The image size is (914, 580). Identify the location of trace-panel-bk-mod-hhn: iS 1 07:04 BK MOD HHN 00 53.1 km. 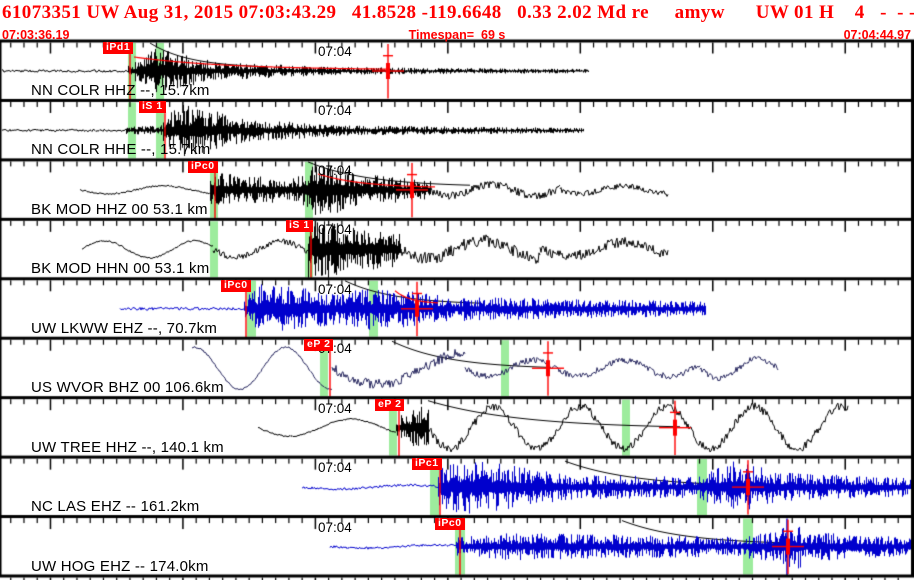
(457, 248).